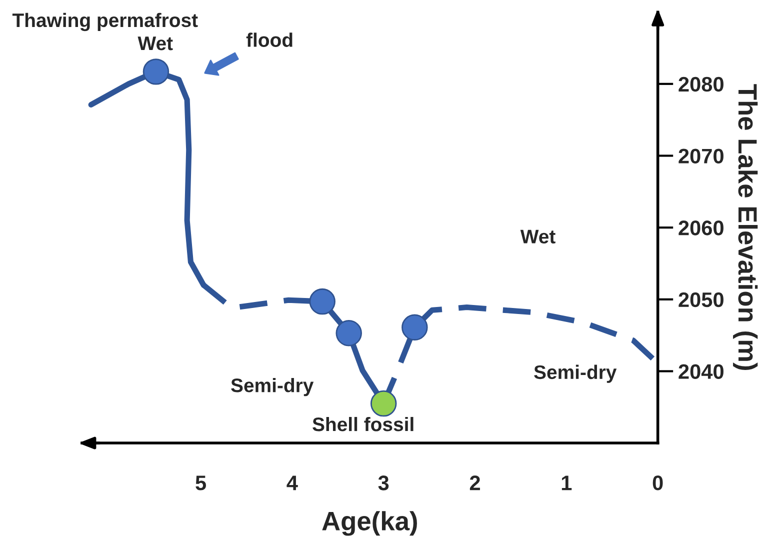 The height and width of the screenshot is (549, 773). What do you see at coordinates (369, 523) in the screenshot?
I see `x-axis-title: Age(ka)` at bounding box center [369, 523].